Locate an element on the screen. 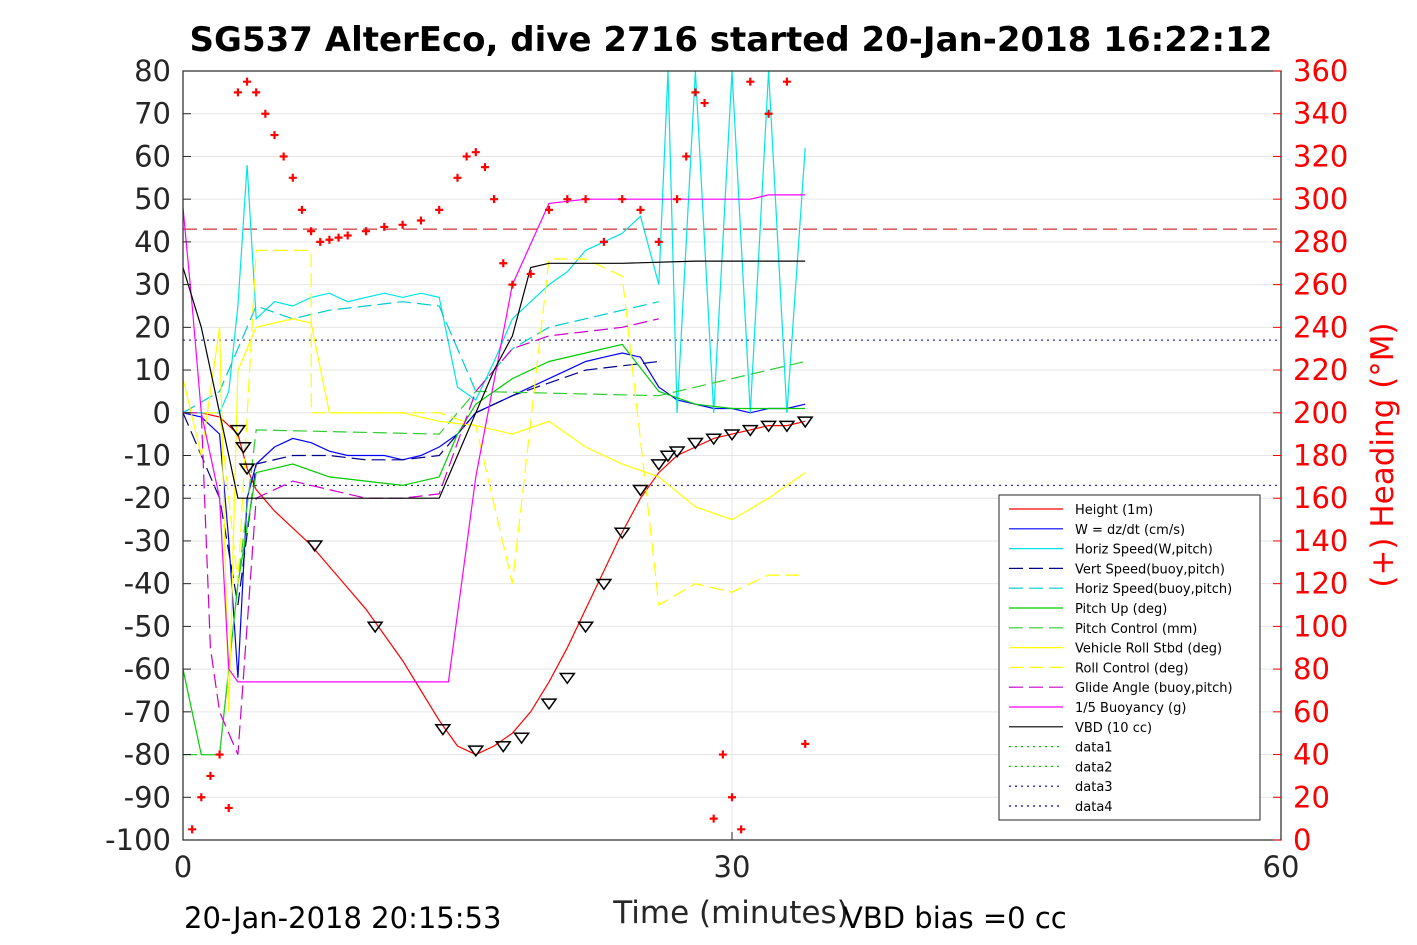  footer-vbd-bias: VBD bias =0 cc is located at coordinates (955, 918).